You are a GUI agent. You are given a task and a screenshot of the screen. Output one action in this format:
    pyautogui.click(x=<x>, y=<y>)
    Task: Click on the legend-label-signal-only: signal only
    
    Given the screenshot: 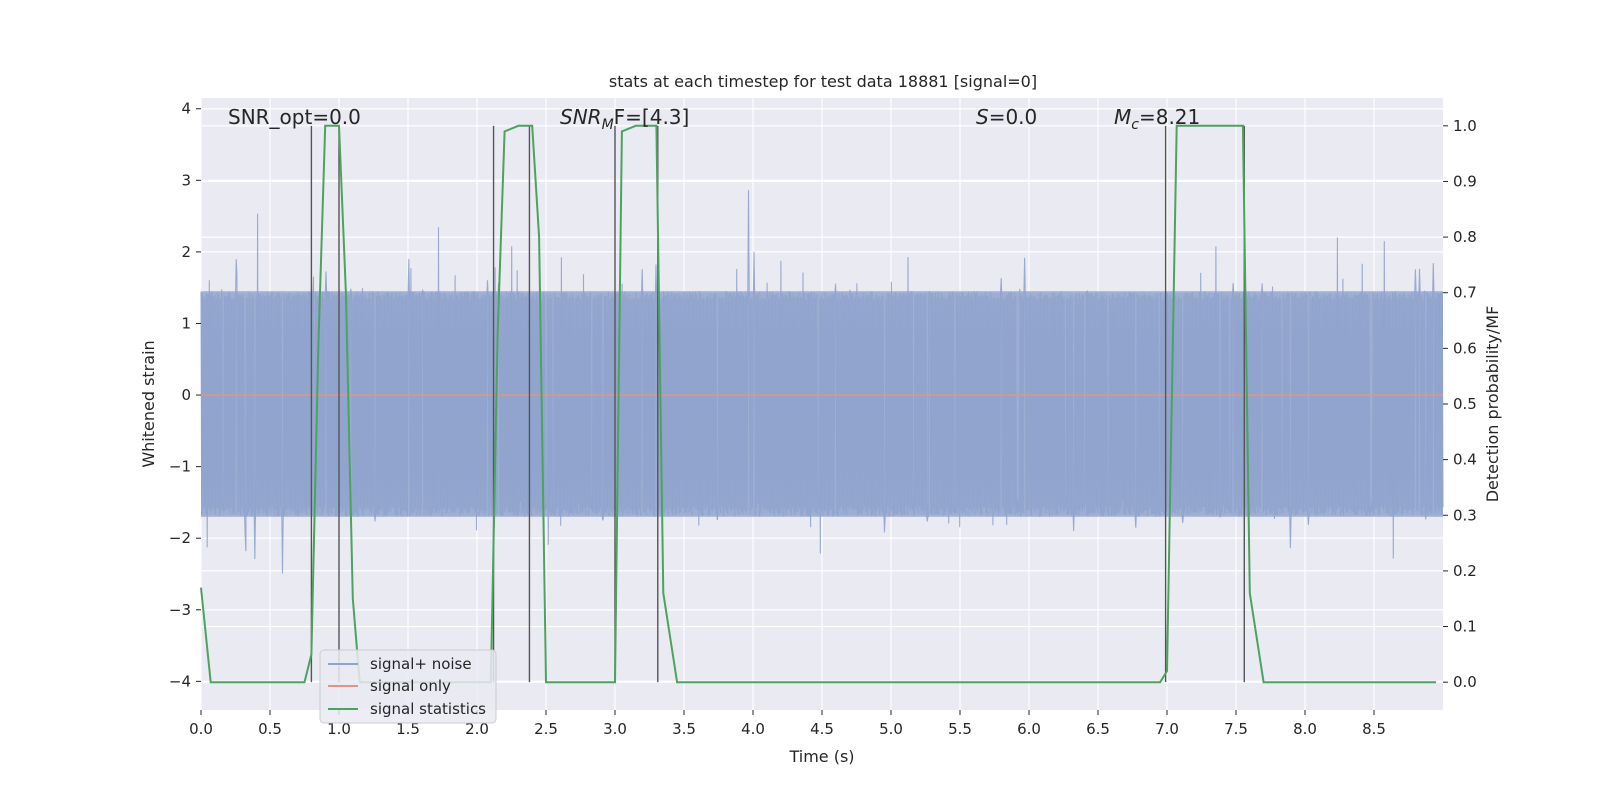 What is the action you would take?
    pyautogui.click(x=410, y=686)
    